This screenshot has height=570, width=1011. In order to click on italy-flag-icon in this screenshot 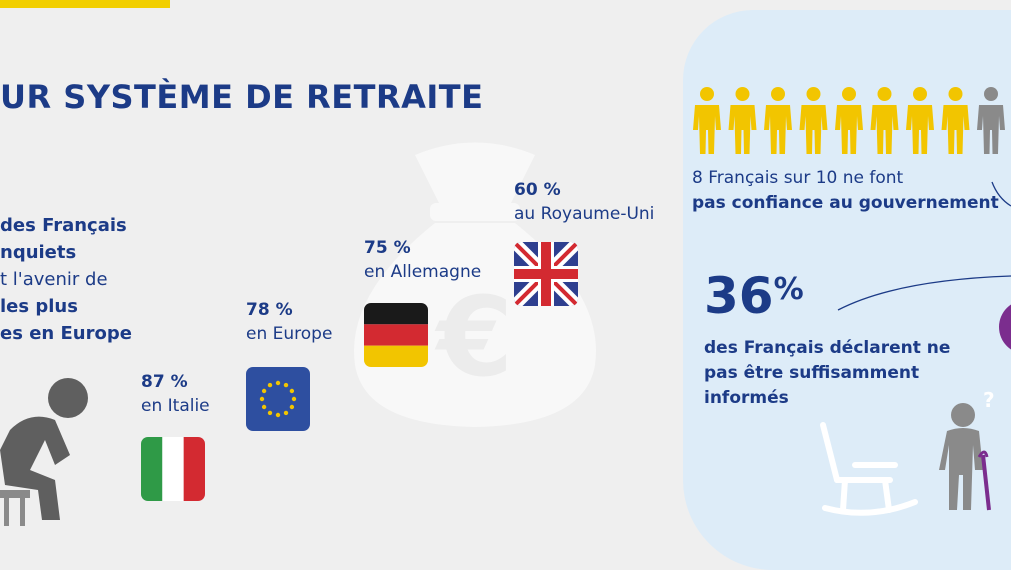, I will do `click(173, 469)`.